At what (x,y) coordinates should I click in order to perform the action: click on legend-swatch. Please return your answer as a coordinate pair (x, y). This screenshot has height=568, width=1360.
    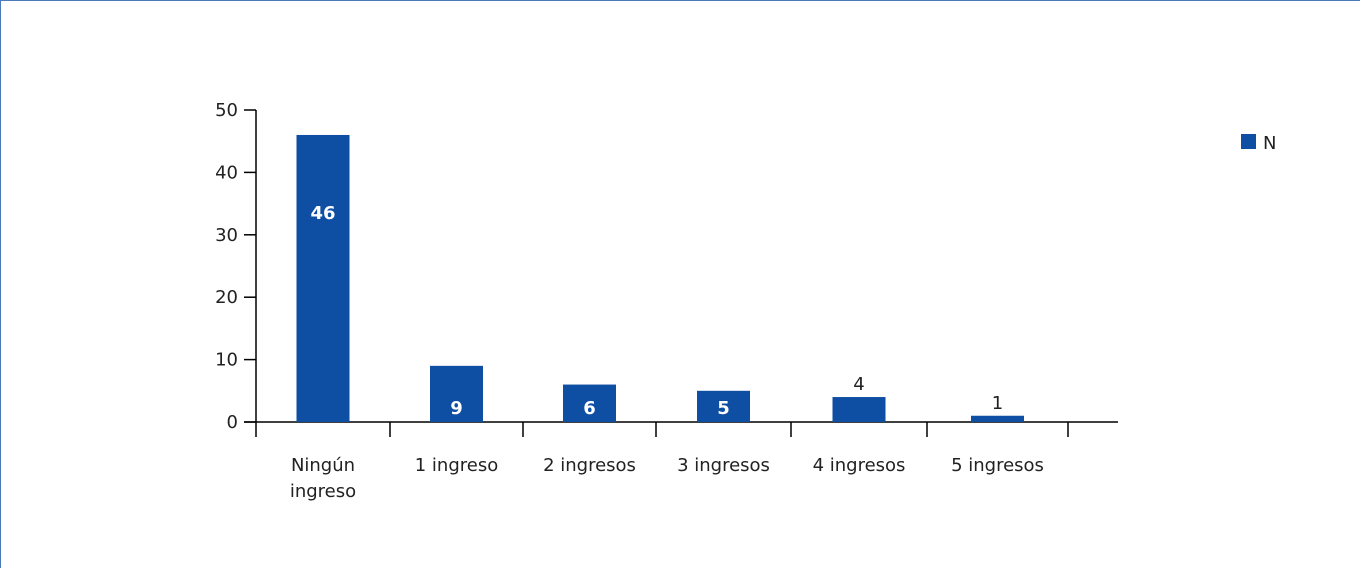
    Looking at the image, I should click on (1248, 141).